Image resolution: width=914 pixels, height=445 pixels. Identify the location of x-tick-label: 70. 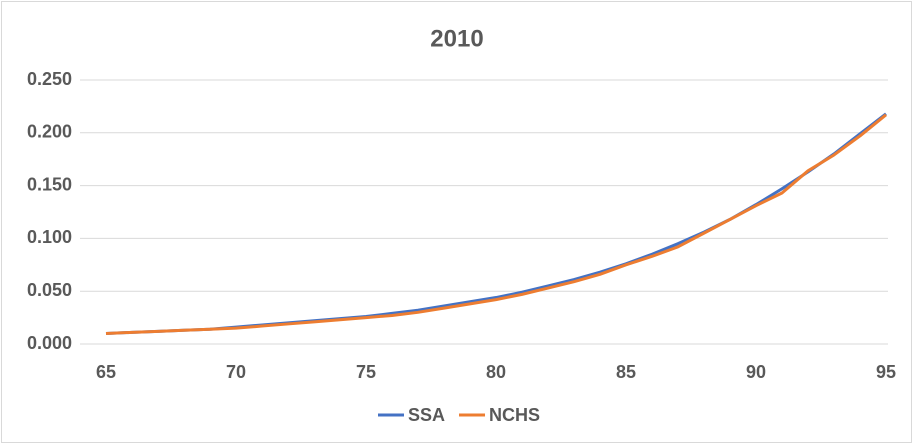
(236, 372).